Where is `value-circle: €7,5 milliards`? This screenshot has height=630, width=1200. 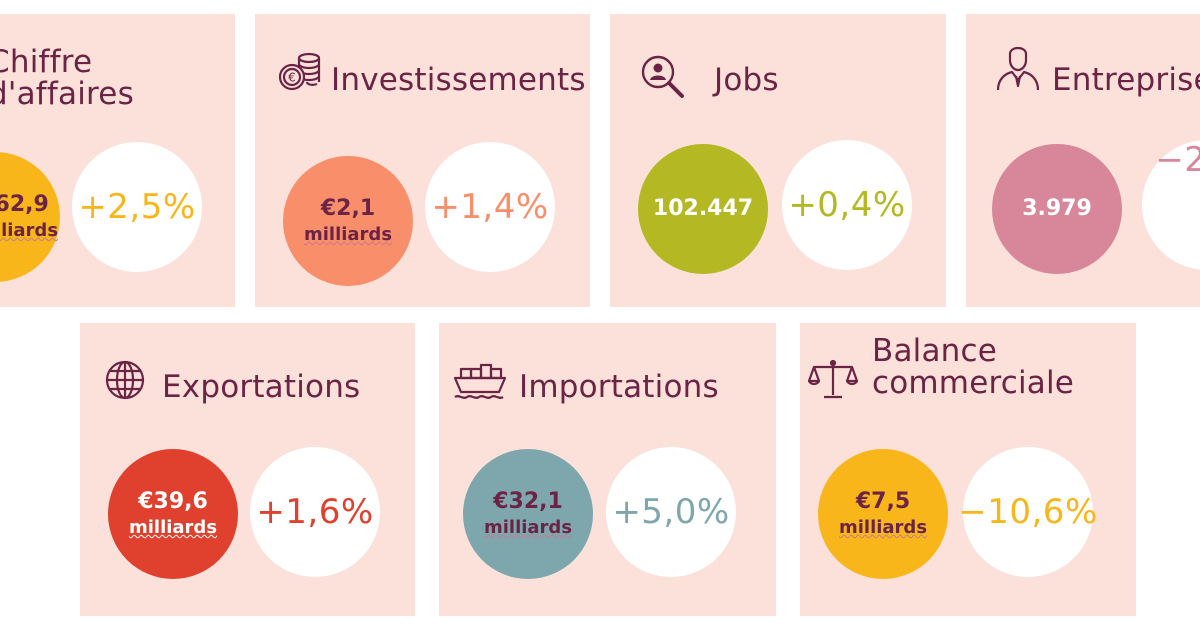 value-circle: €7,5 milliards is located at coordinates (883, 514).